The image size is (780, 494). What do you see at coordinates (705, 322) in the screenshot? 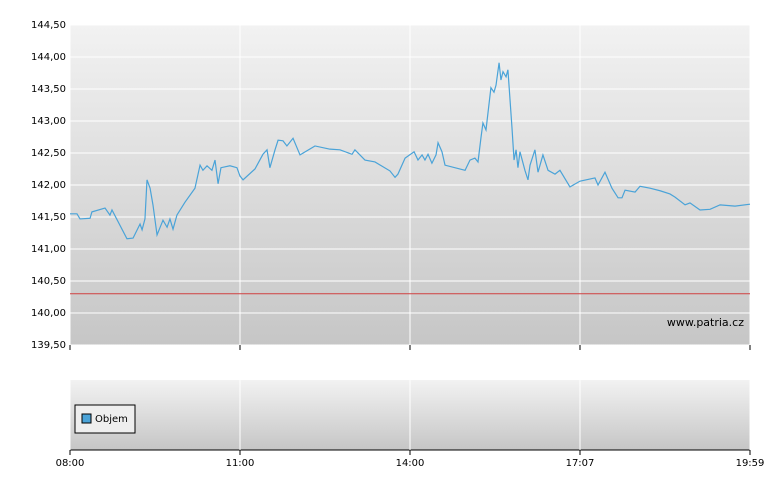
I see `watermark: www.patria.cz` at bounding box center [705, 322].